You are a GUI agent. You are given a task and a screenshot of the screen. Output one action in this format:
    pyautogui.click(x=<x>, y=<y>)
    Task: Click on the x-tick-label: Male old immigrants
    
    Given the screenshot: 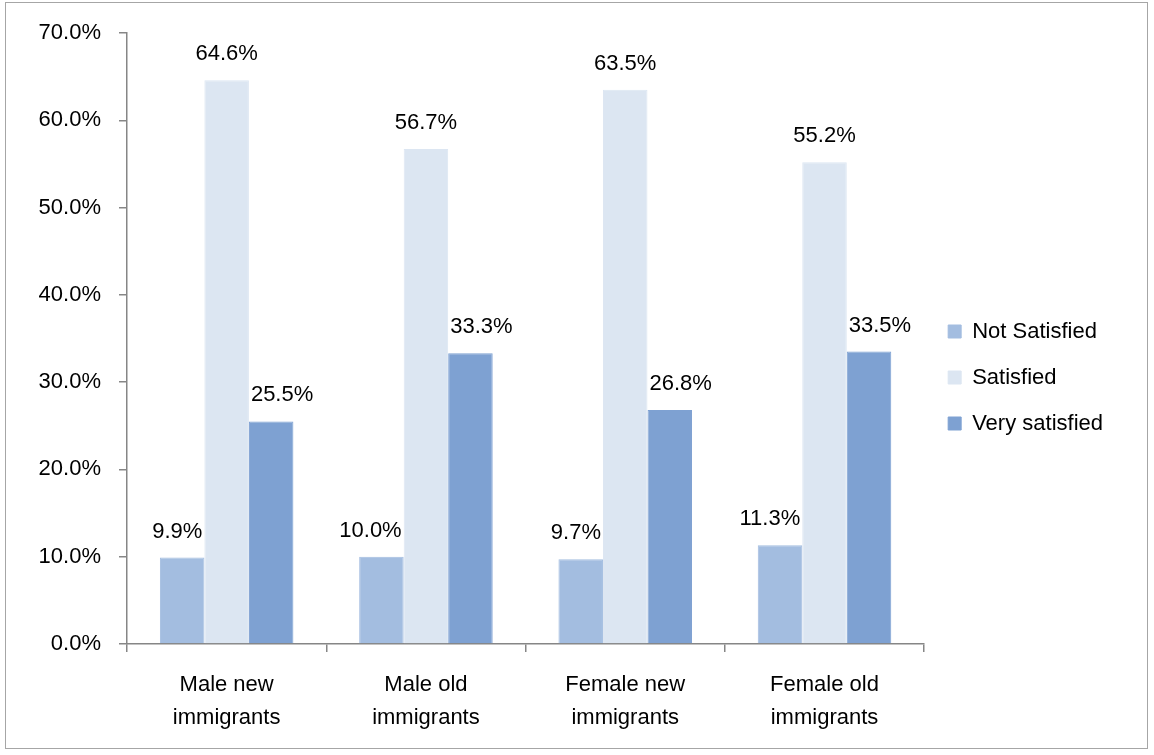 What is the action you would take?
    pyautogui.click(x=426, y=699)
    